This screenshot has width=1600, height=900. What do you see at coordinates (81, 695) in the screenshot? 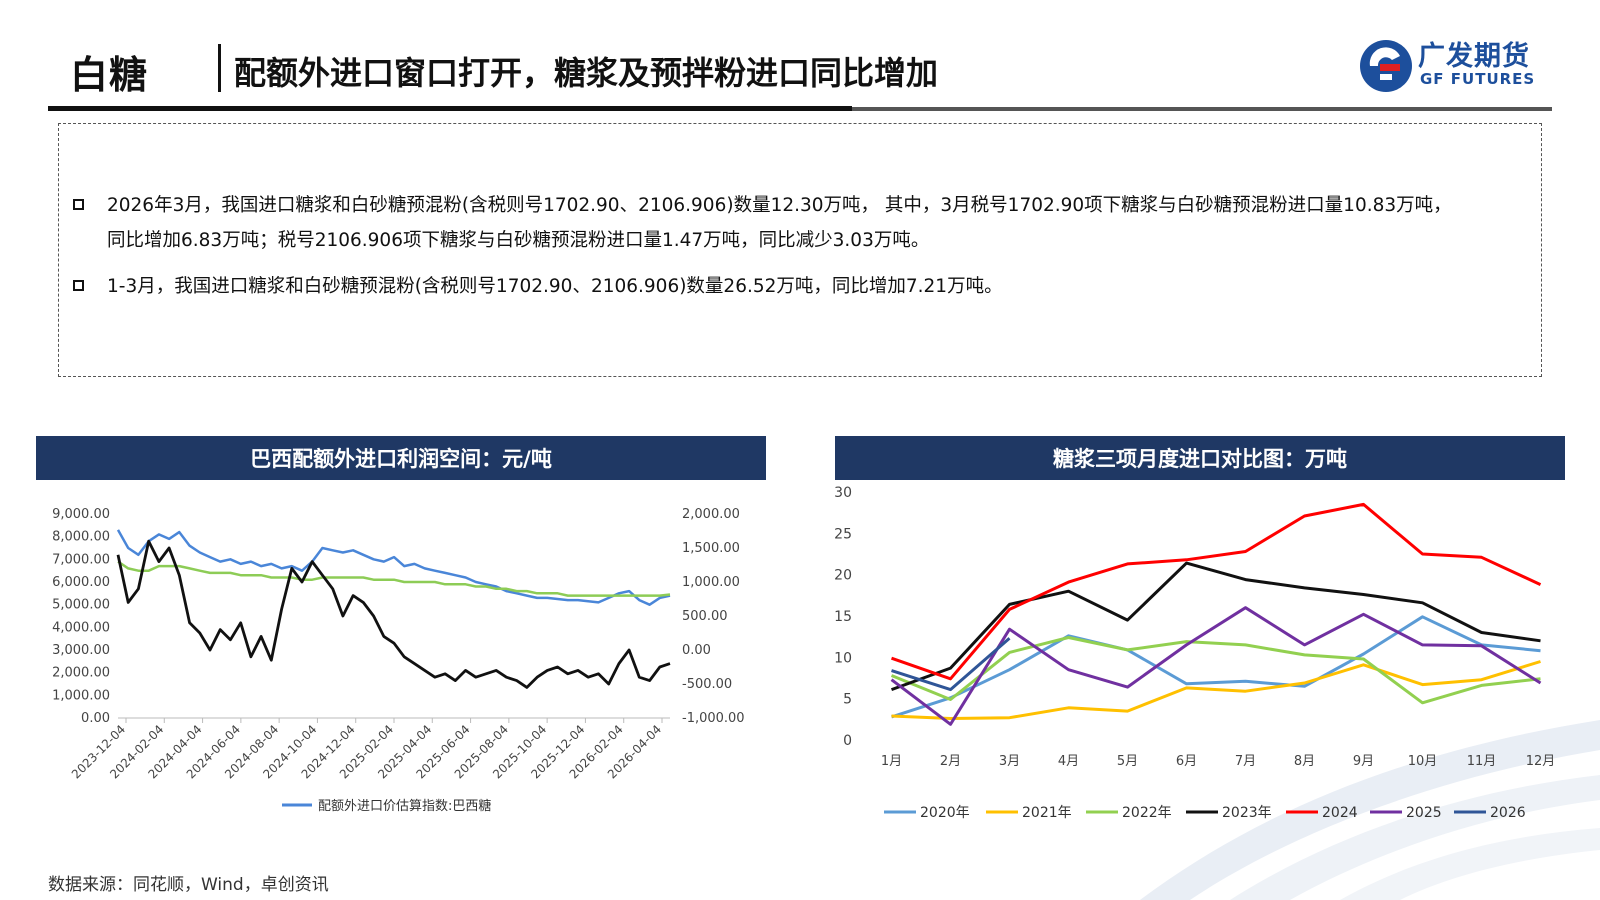
I see `left-axis-tick-label: 1,000.00` at bounding box center [81, 695].